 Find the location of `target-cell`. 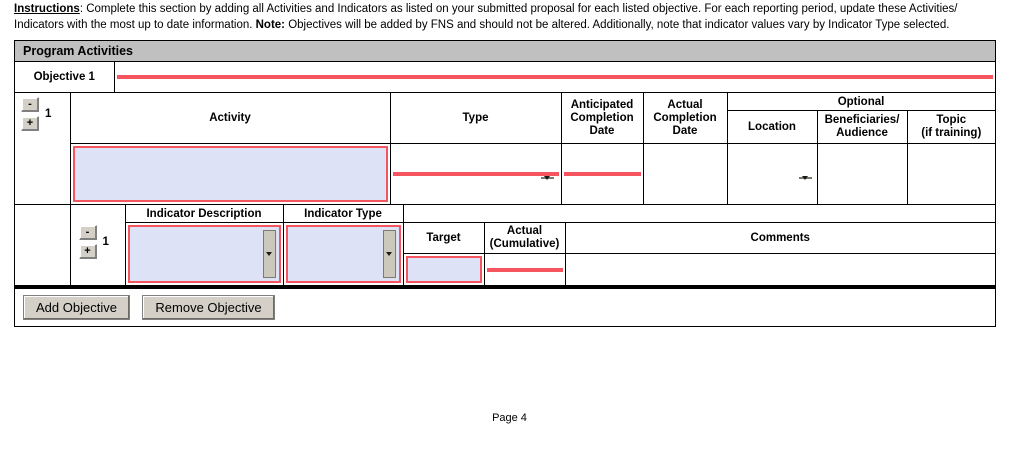

target-cell is located at coordinates (443, 269).